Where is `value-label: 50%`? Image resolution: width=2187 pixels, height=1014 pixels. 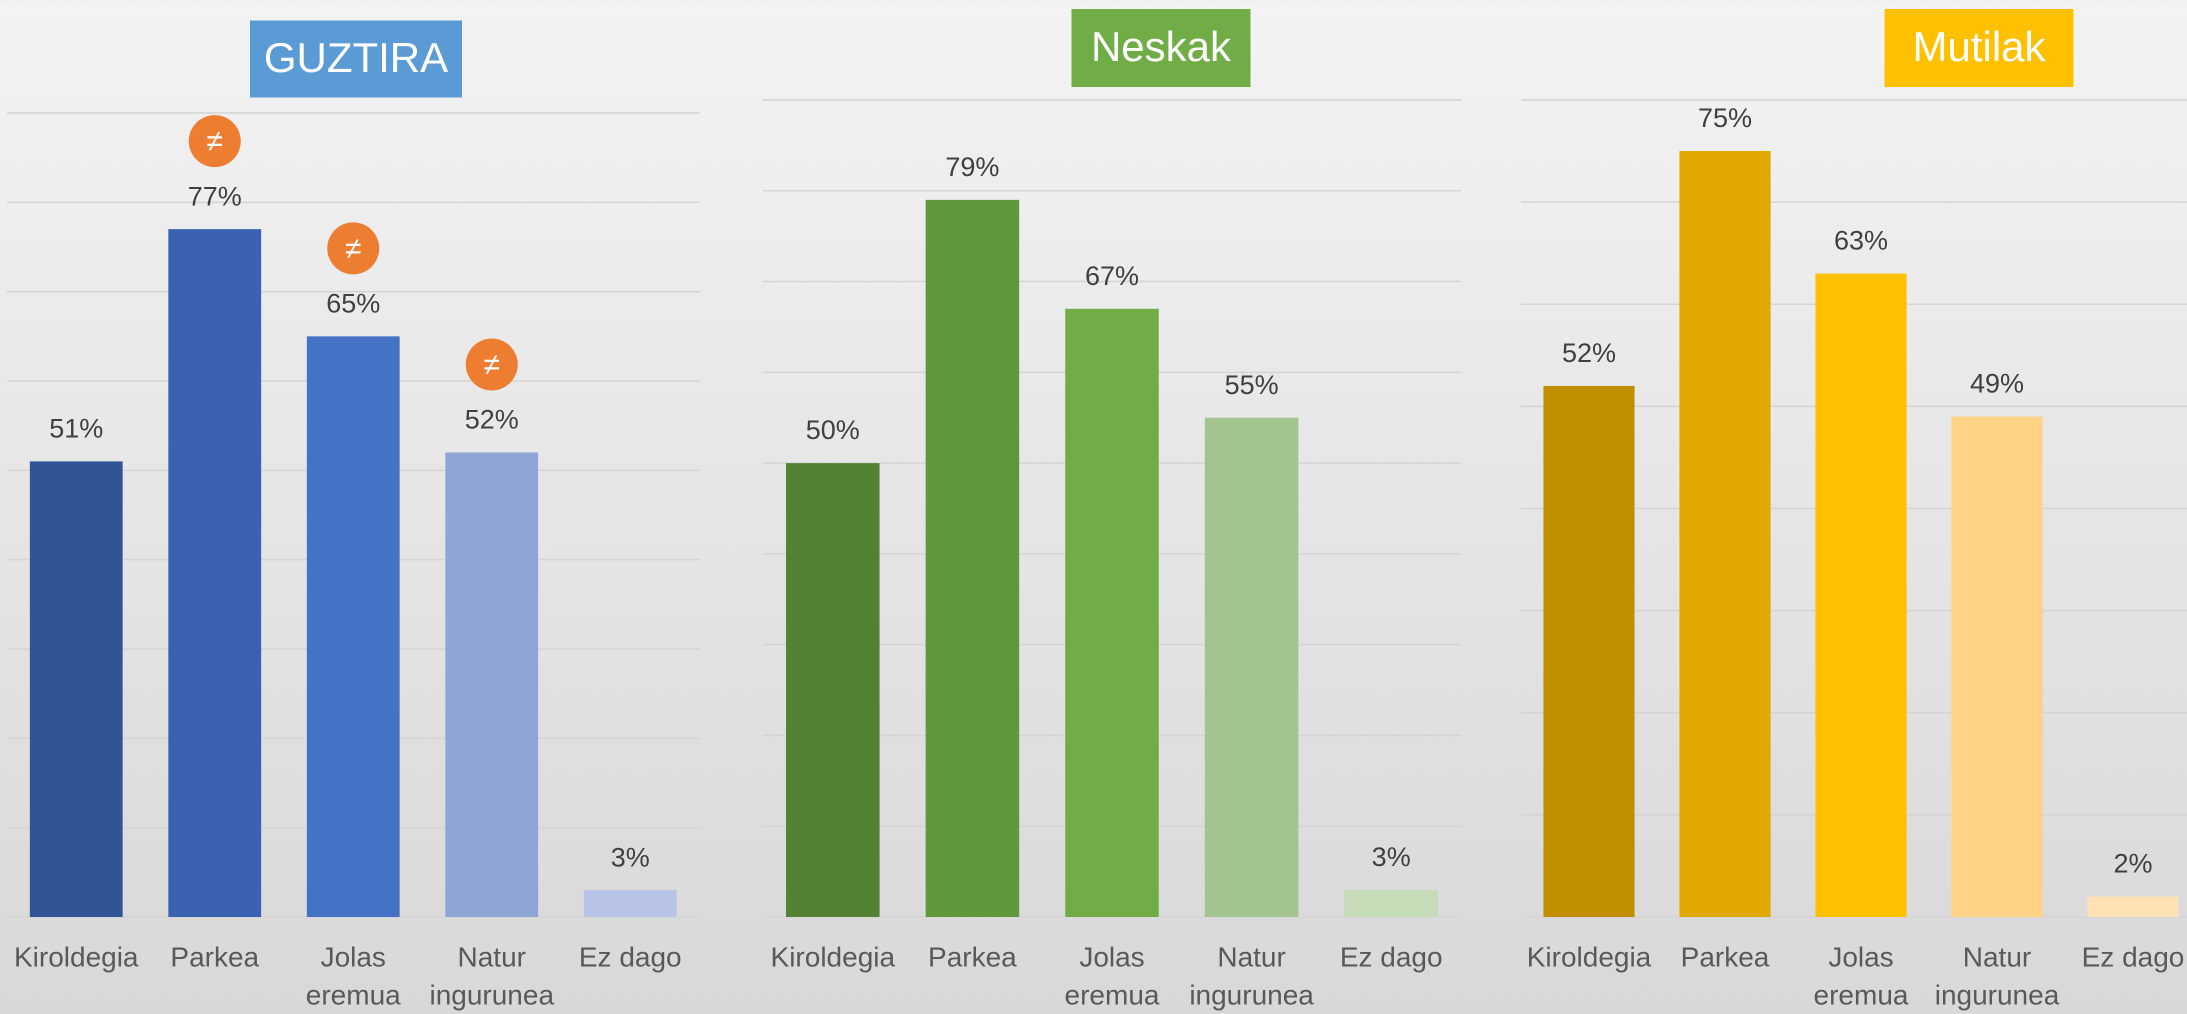 value-label: 50% is located at coordinates (833, 430).